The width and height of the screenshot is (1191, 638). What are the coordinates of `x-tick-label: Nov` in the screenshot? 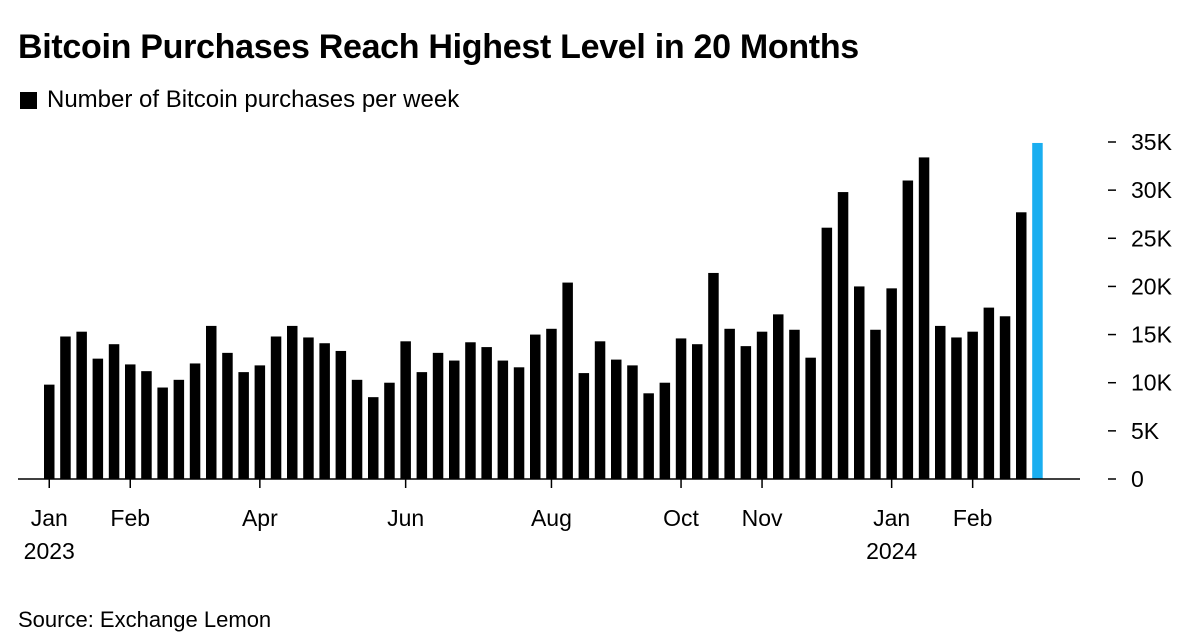 It's located at (762, 518).